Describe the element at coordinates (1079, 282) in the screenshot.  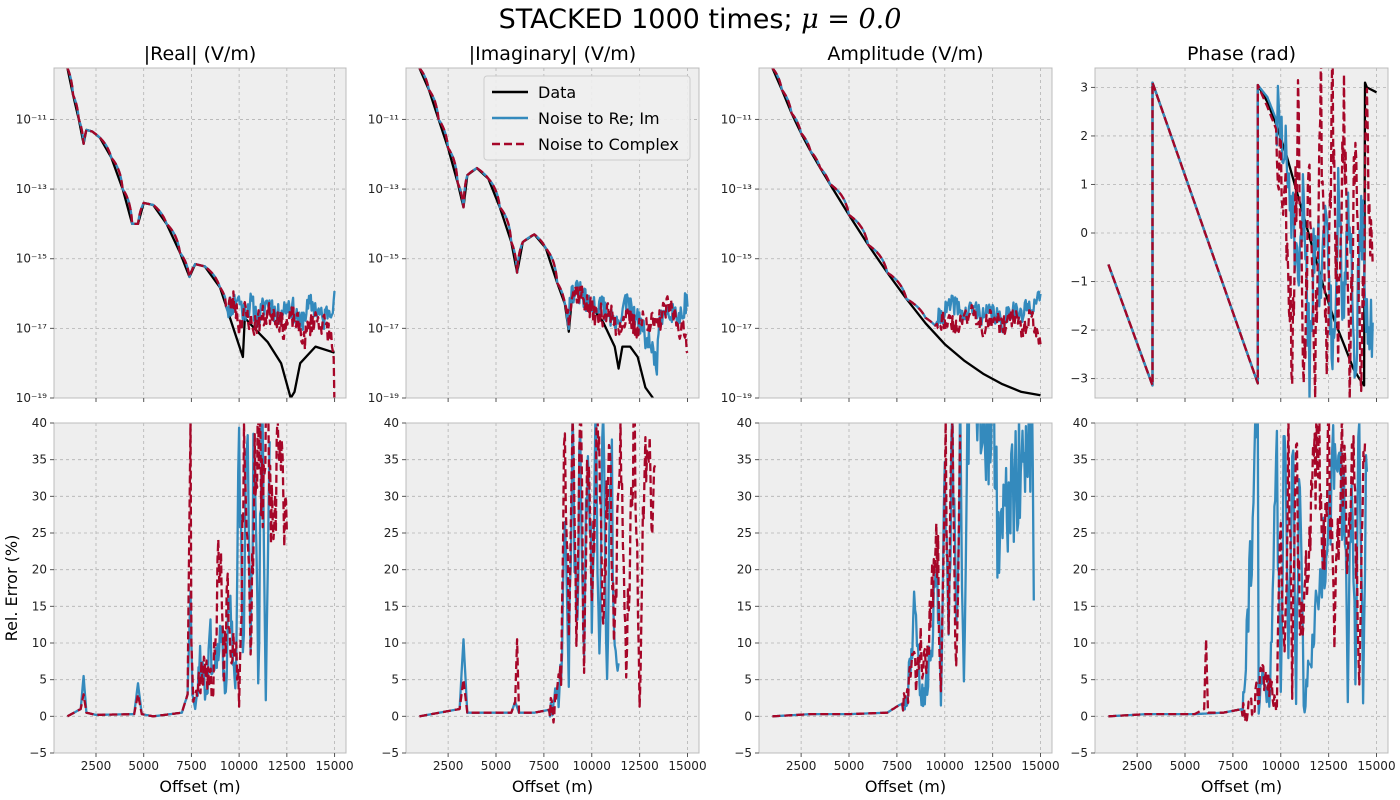
I see `y-tick-label: −1` at that location.